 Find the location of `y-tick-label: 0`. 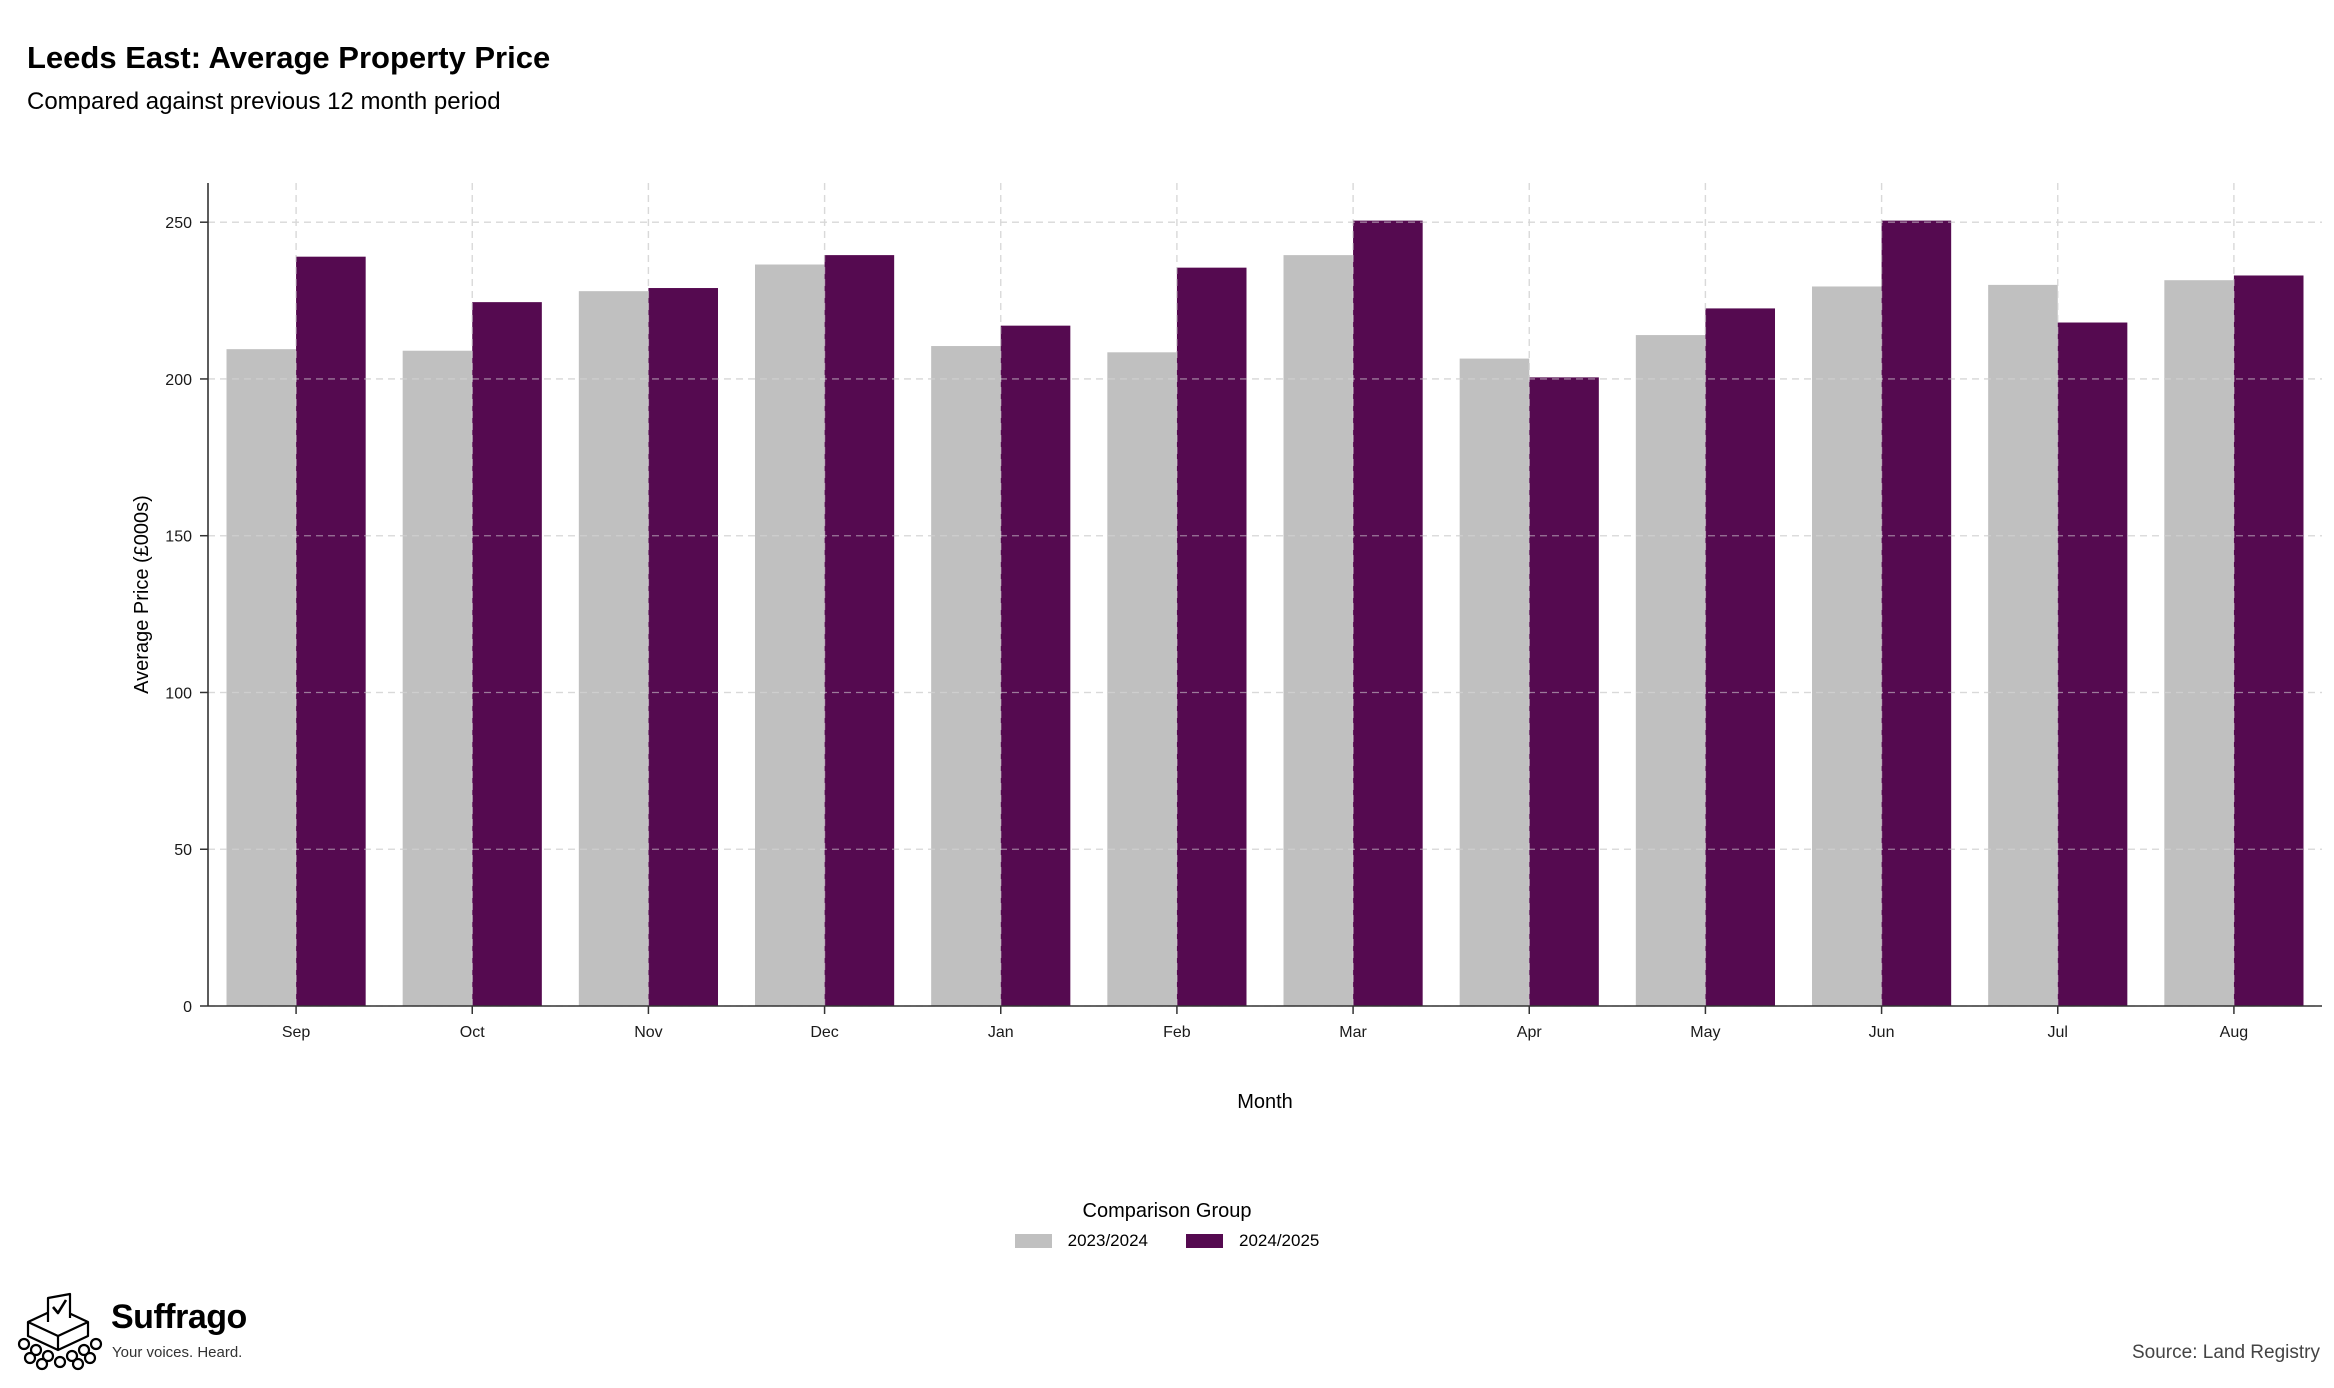

y-tick-label: 0 is located at coordinates (187, 1007).